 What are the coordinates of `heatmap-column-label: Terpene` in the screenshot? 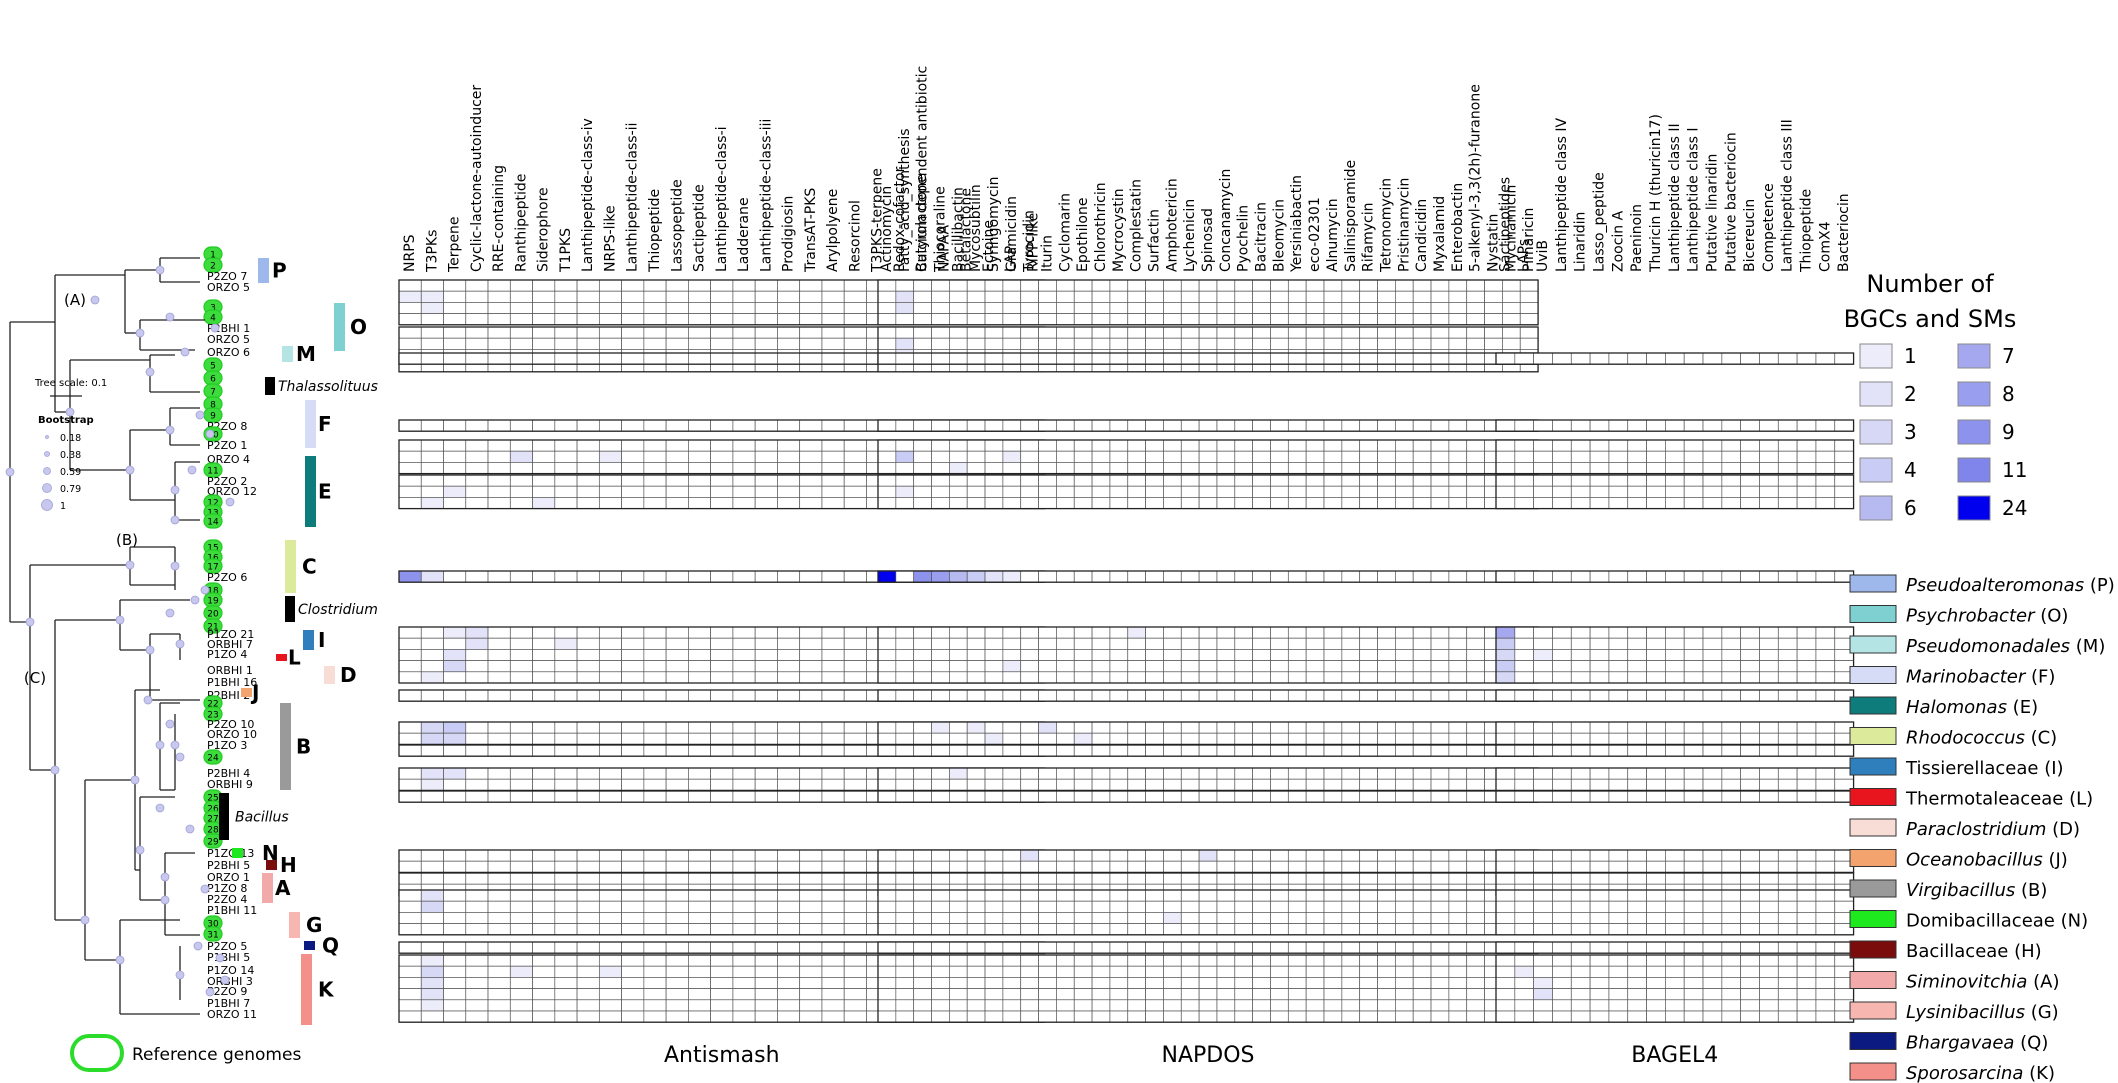 It's located at (455, 244).